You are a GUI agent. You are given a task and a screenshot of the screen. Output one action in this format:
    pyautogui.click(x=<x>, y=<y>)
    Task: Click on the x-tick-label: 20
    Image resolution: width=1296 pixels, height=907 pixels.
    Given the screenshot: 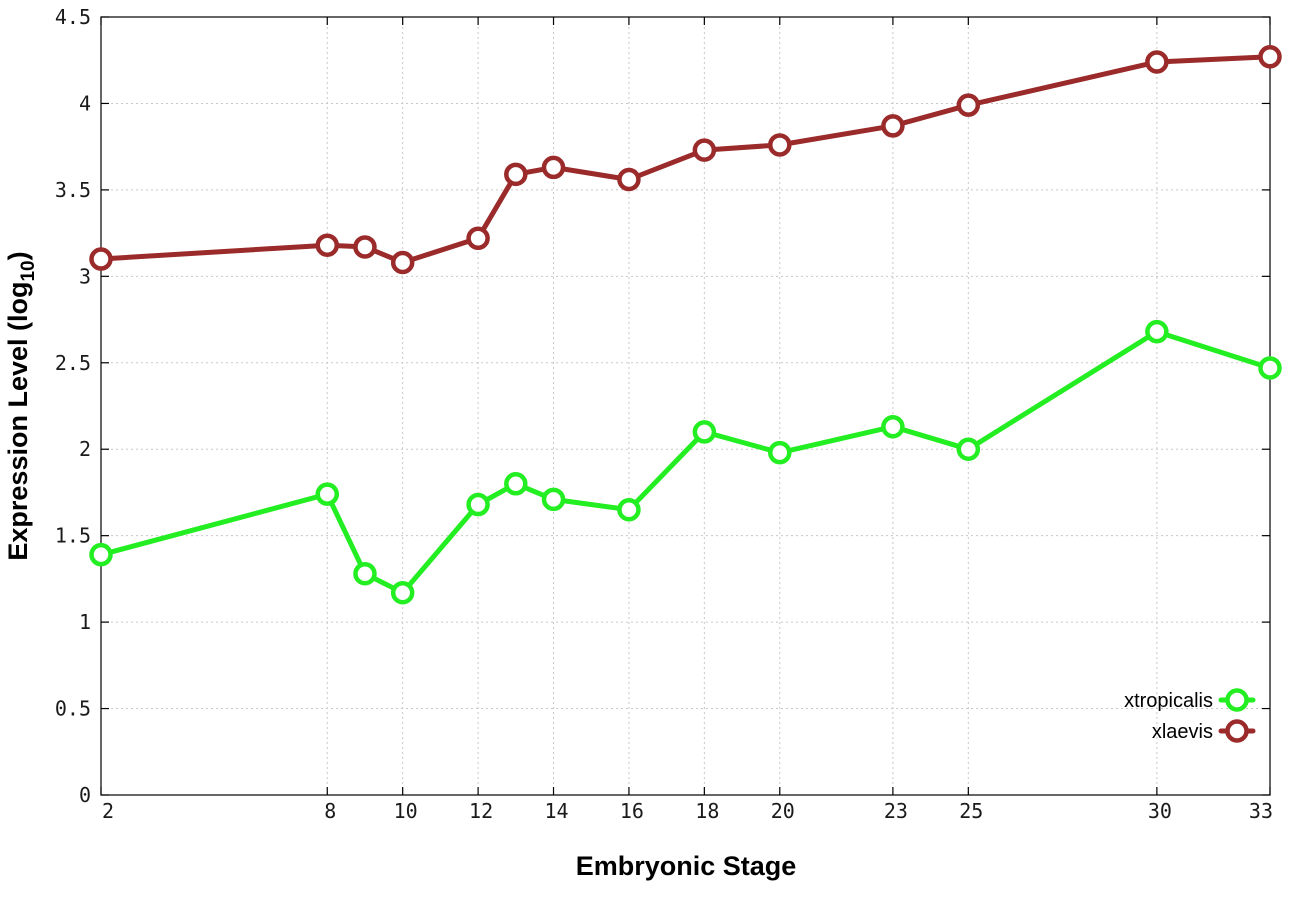 What is the action you would take?
    pyautogui.click(x=783, y=811)
    